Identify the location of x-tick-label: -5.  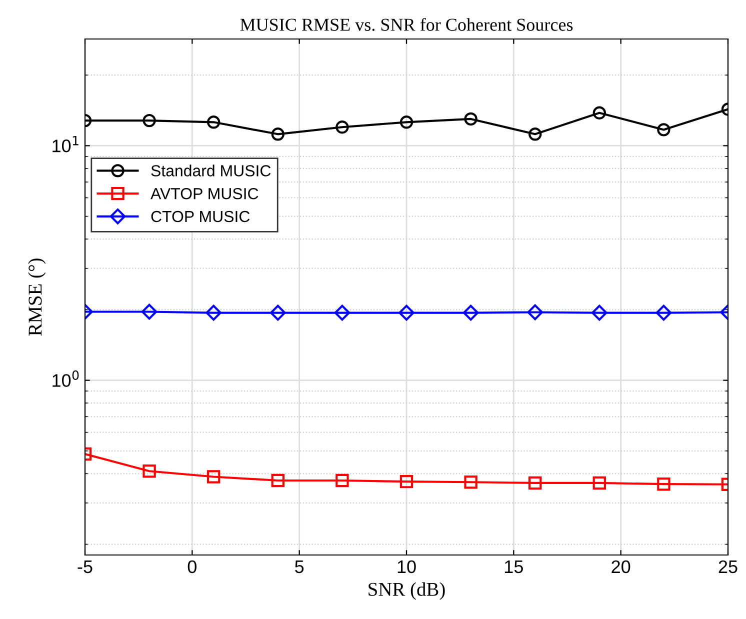
(85, 567).